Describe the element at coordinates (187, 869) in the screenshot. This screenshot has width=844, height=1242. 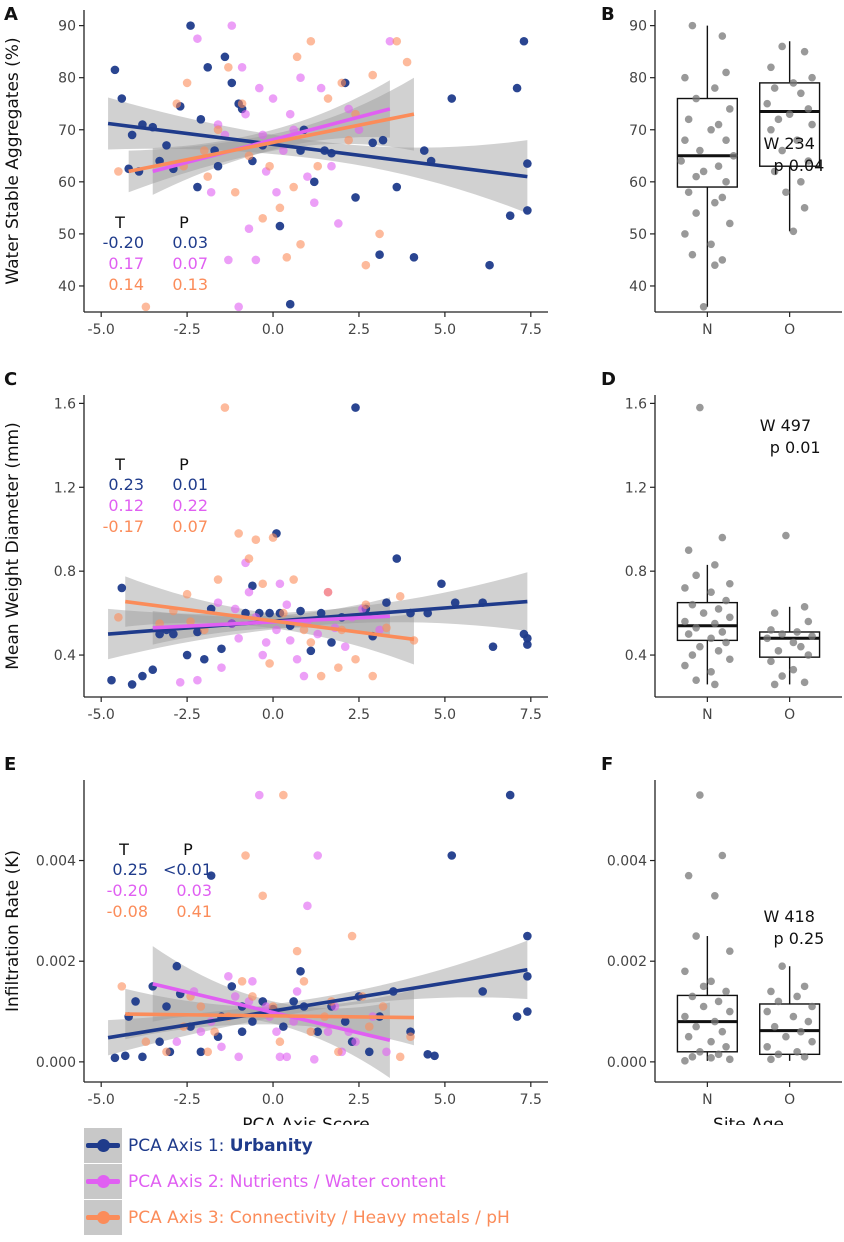
I see `stat-p-value: <0.01` at that location.